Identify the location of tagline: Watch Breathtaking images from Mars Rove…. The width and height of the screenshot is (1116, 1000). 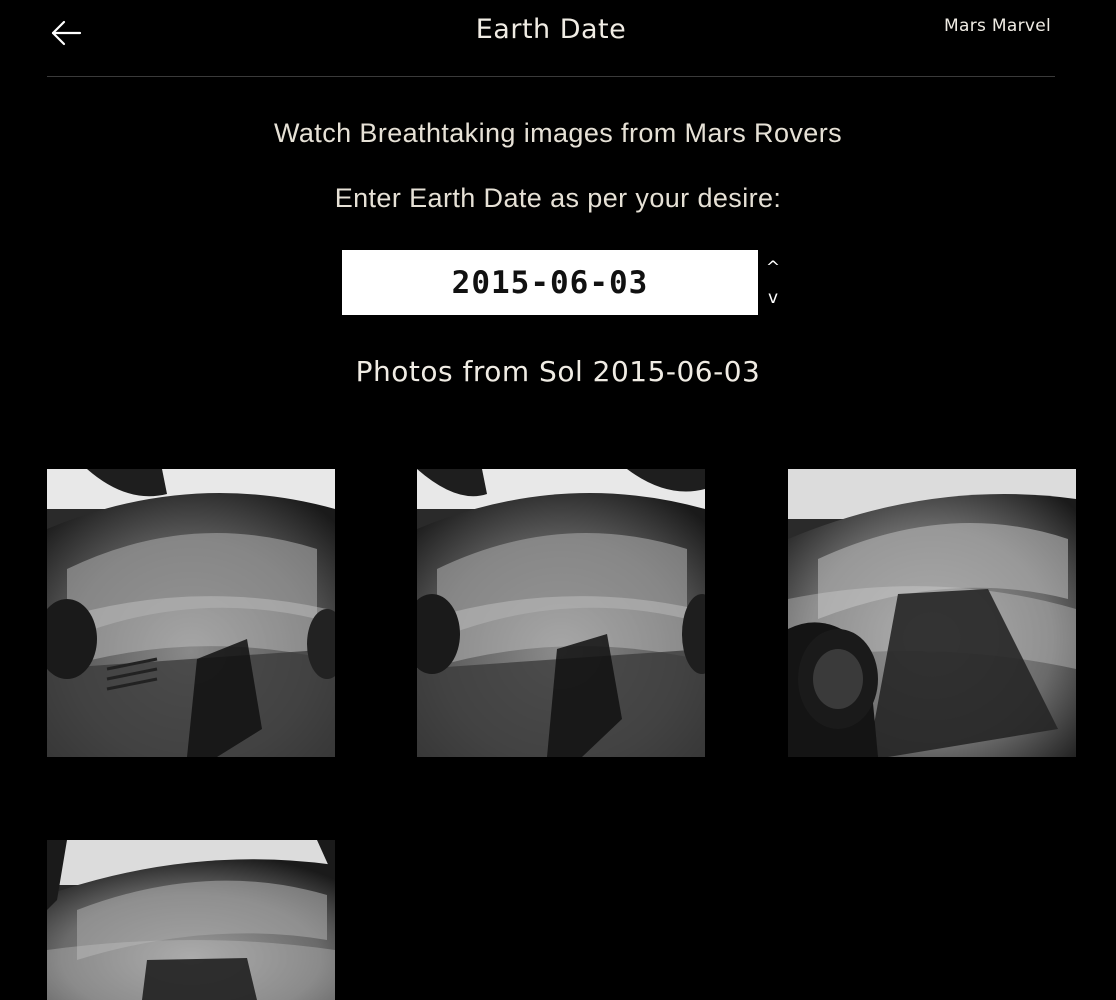
(558, 133).